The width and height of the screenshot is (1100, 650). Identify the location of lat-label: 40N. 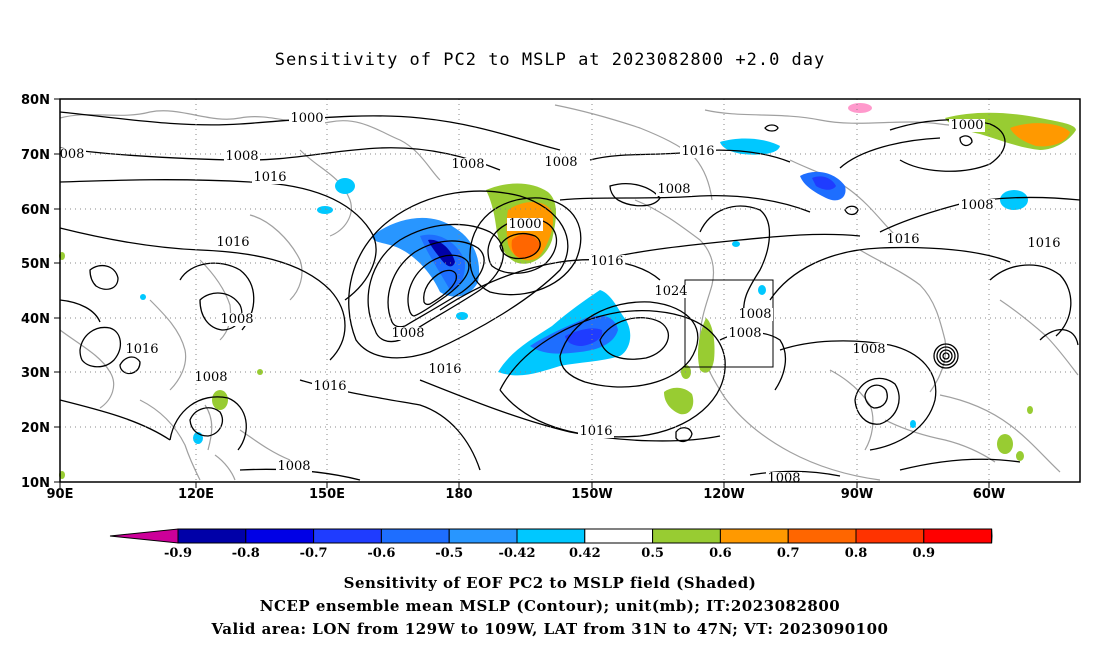
(35, 319).